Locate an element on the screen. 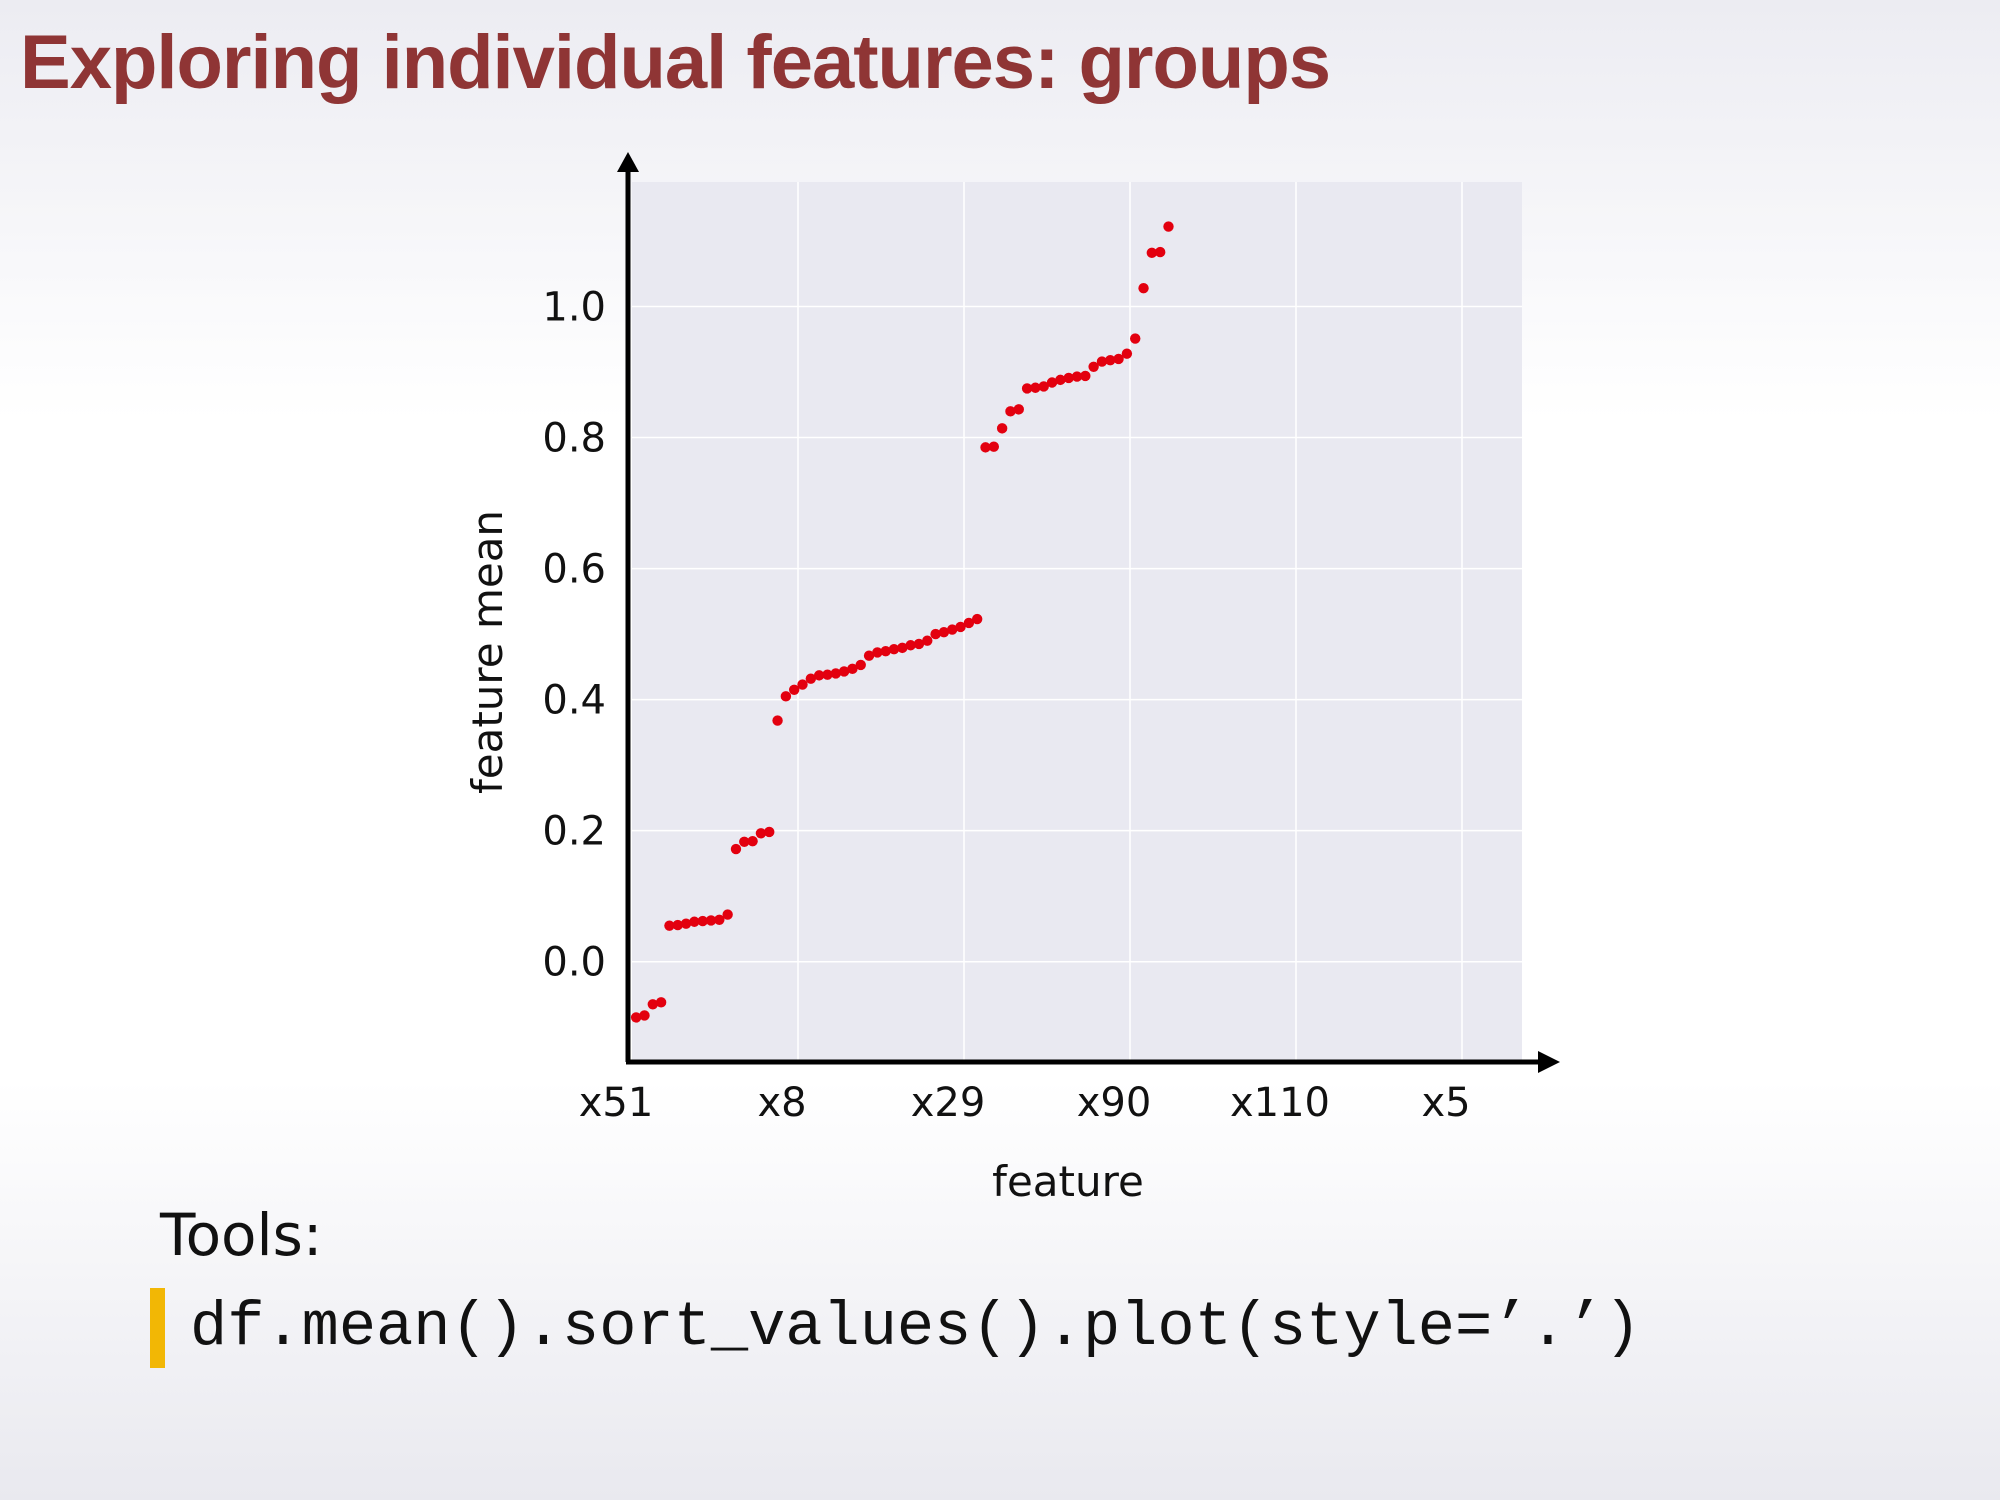 The image size is (2000, 1500). y-tick-label: 0.0 is located at coordinates (574, 963).